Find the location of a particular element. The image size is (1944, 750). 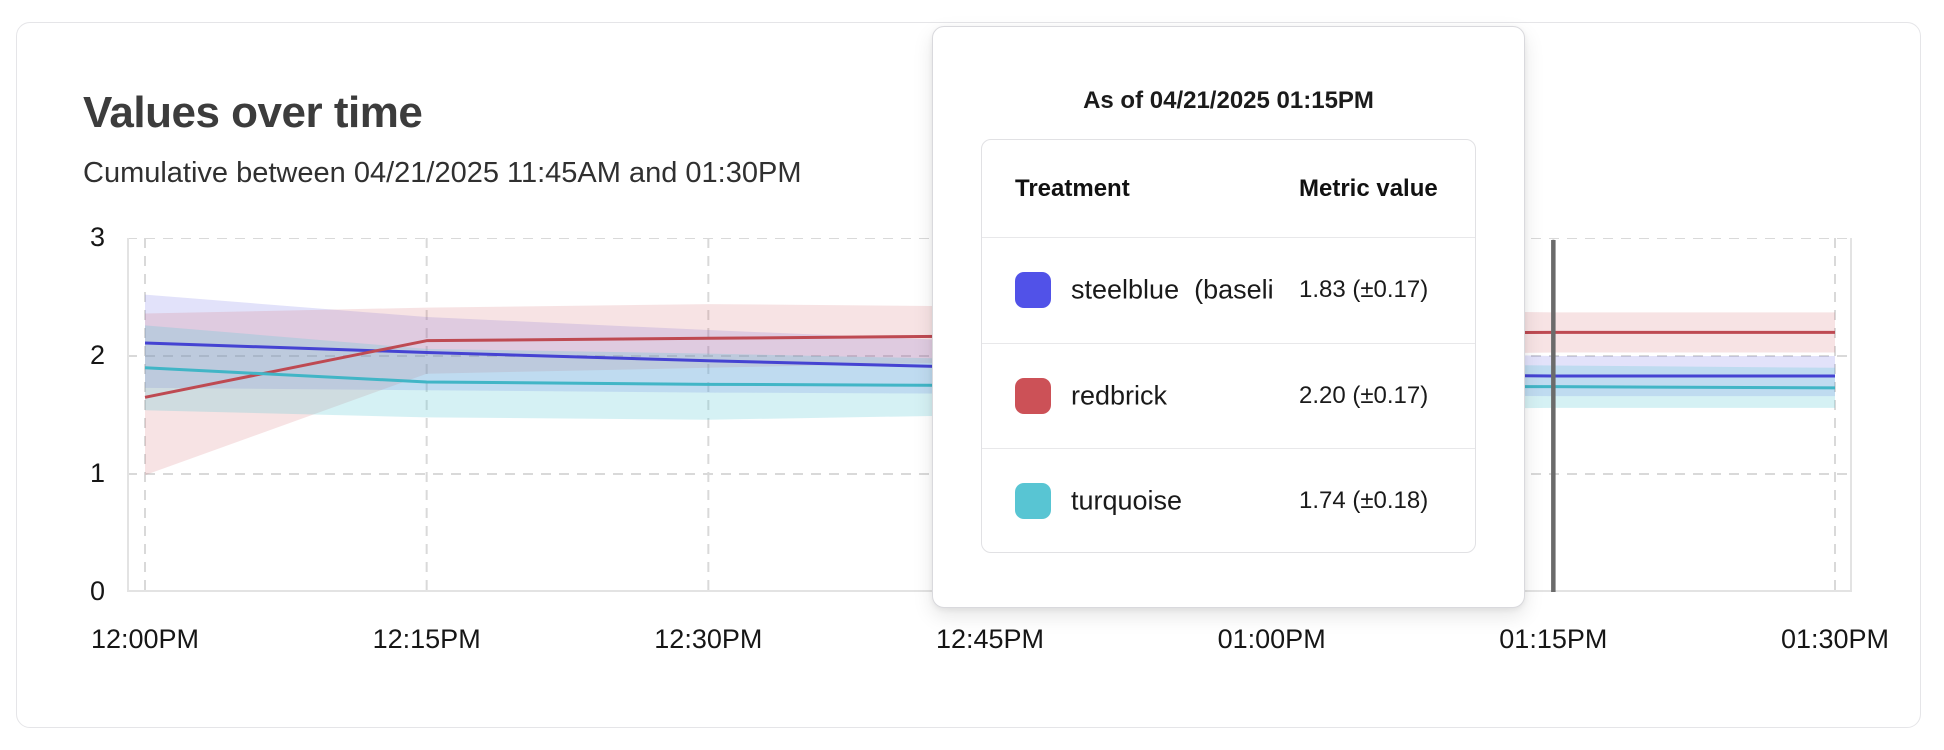

column-header-metric-value: Metric value is located at coordinates (1368, 188).